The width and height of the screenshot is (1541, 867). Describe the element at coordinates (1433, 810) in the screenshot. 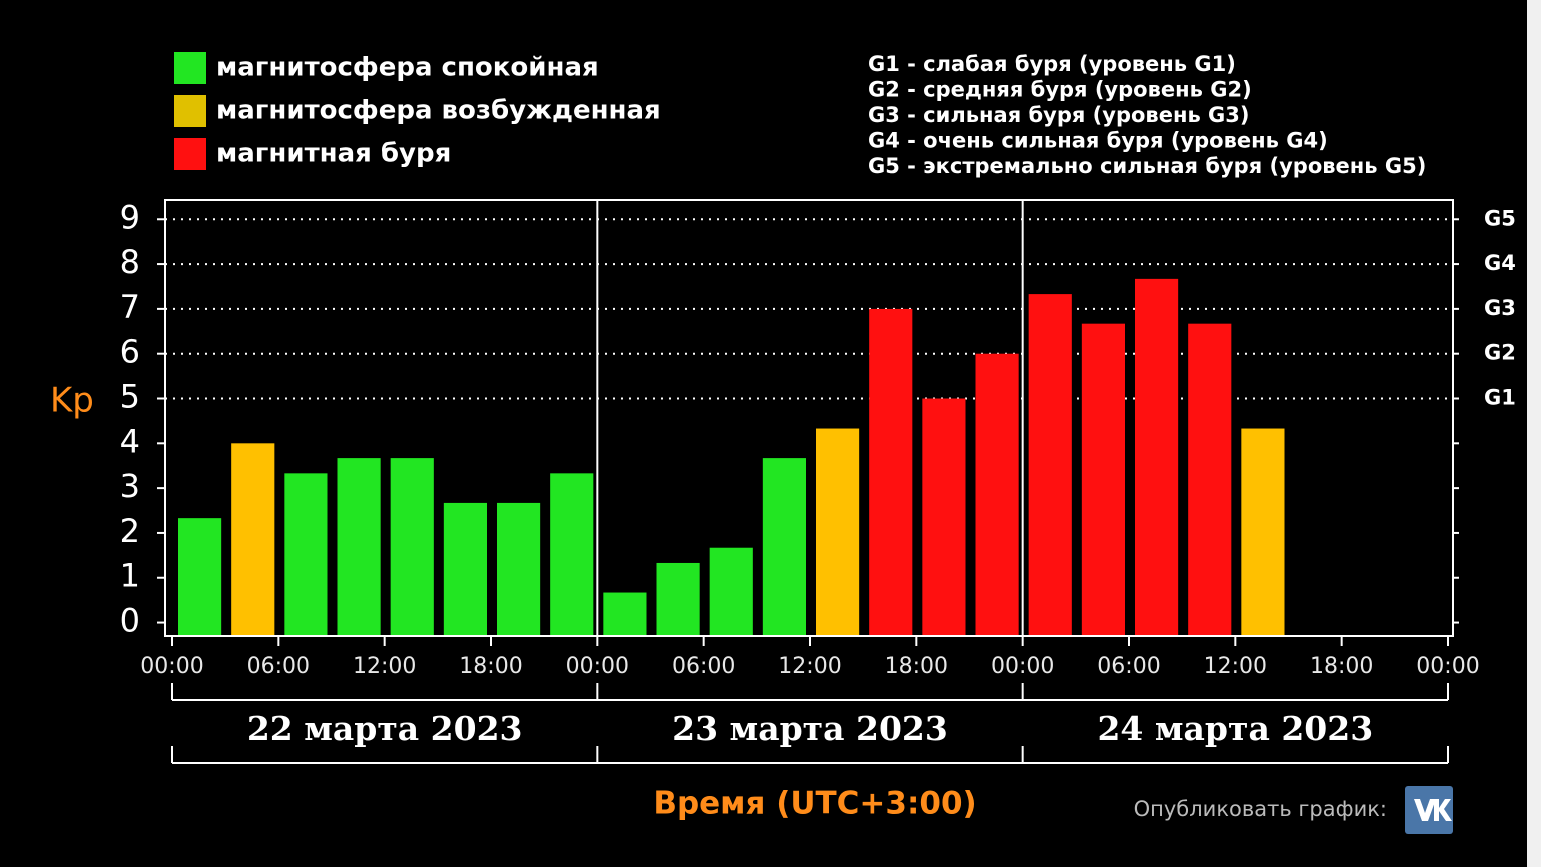

I see `vk-logo` at that location.